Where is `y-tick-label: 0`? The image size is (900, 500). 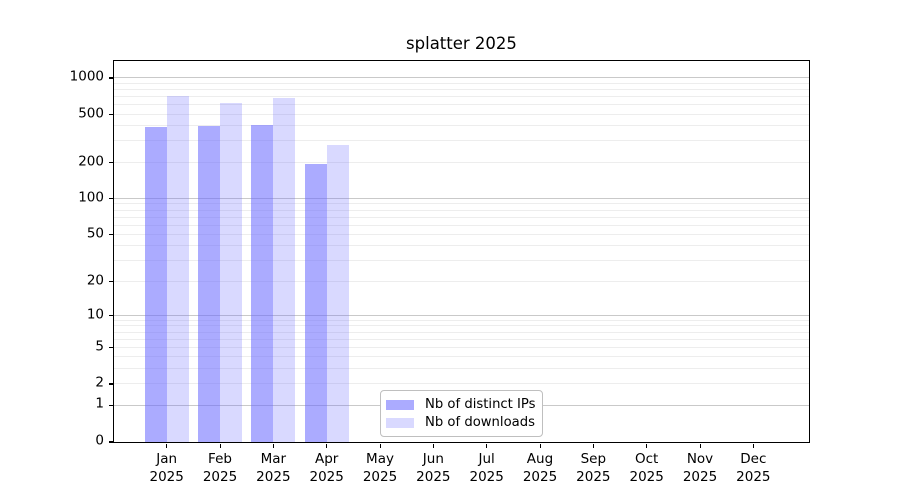 y-tick-label: 0 is located at coordinates (99, 440).